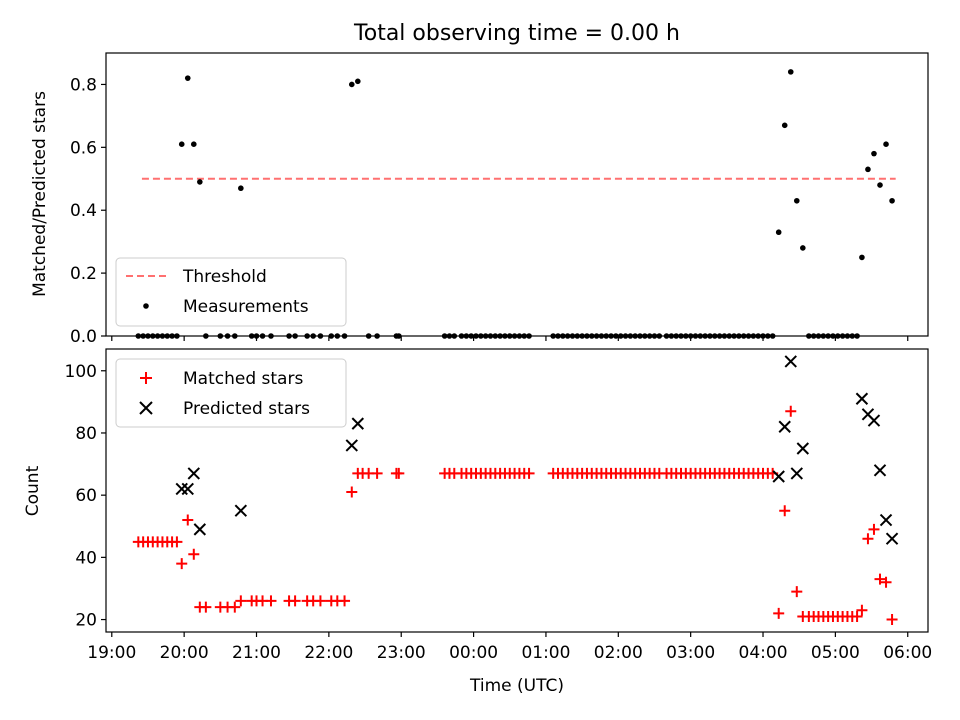 The image size is (960, 720). Describe the element at coordinates (328, 653) in the screenshot. I see `x-tick-label: 22:00` at that location.